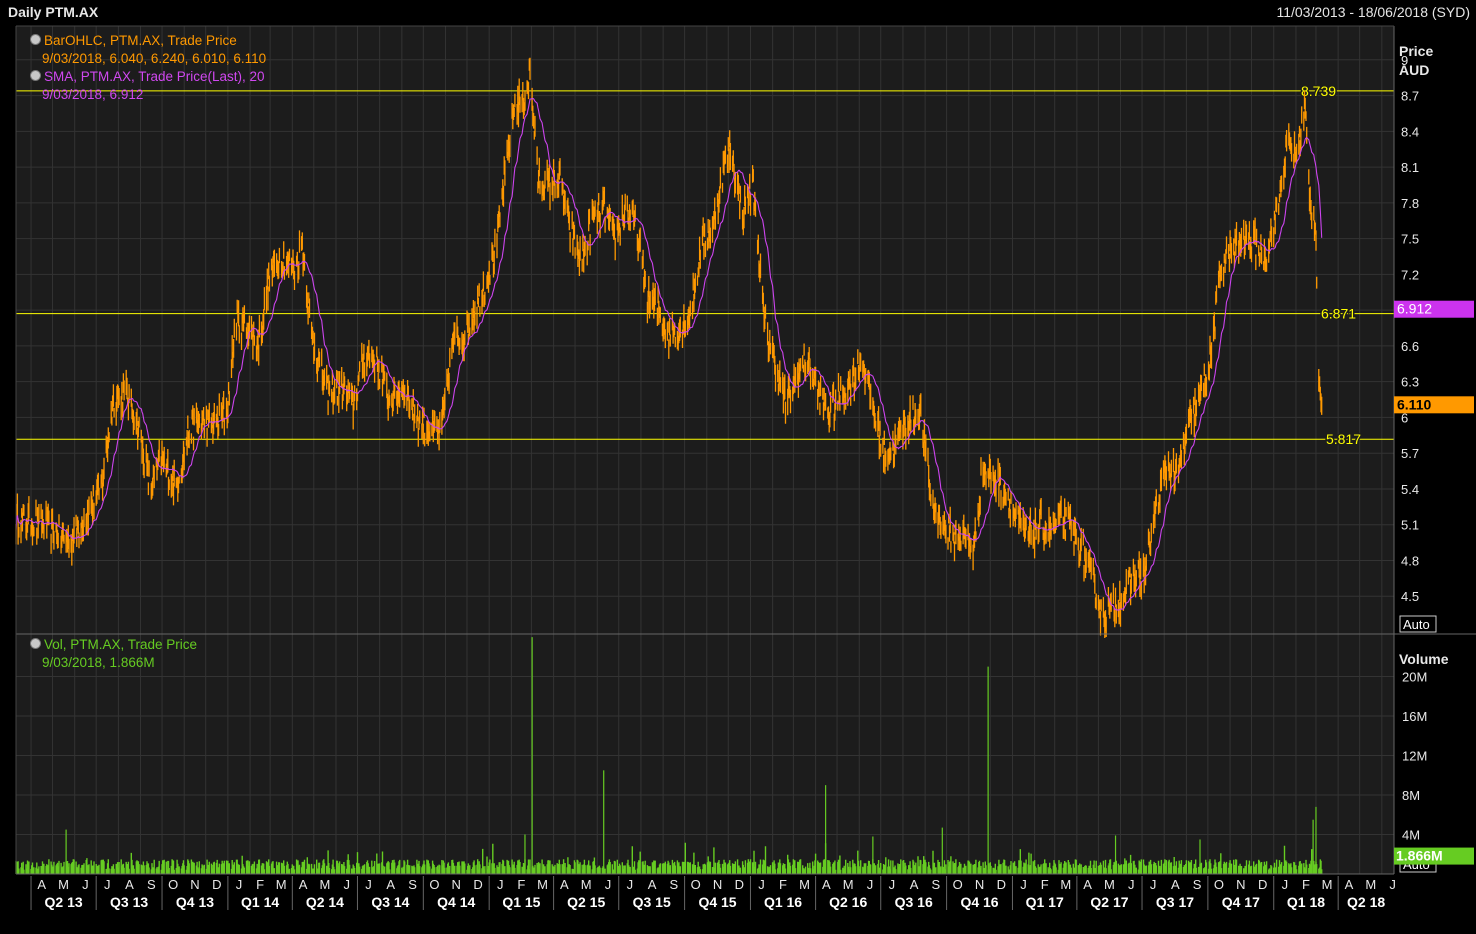 This screenshot has width=1476, height=934. Describe the element at coordinates (53, 12) in the screenshot. I see `chart-title: Daily PTM.AX` at that location.